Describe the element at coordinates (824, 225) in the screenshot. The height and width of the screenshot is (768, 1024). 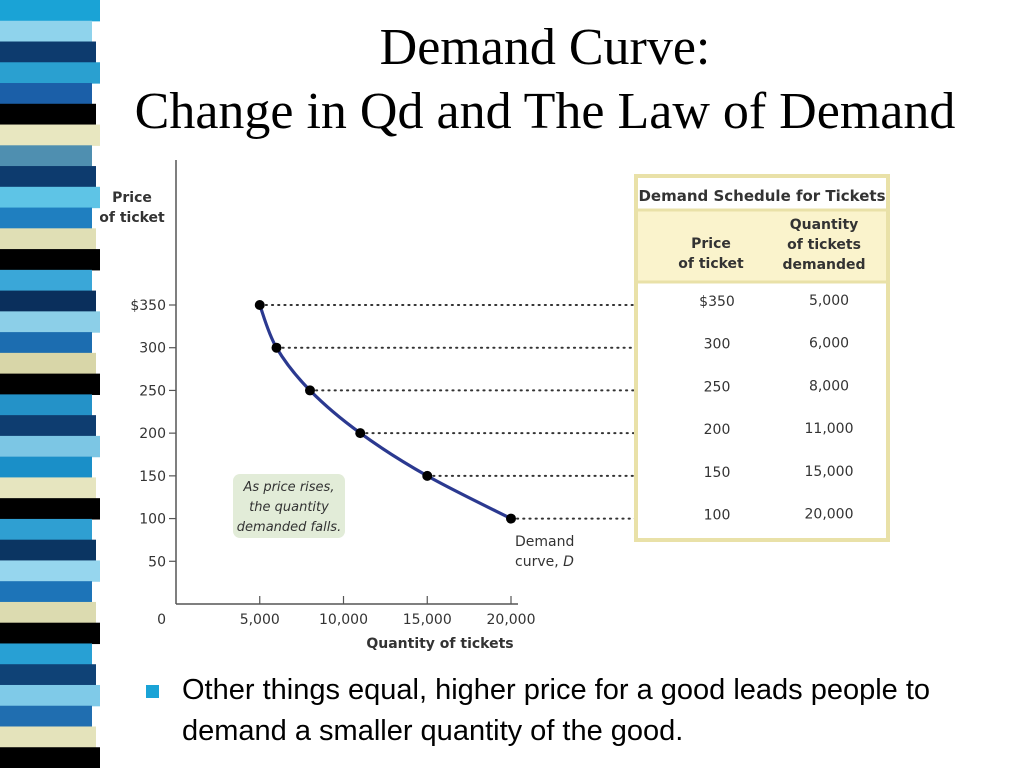
I see `table-header-quantity: Quantity` at that location.